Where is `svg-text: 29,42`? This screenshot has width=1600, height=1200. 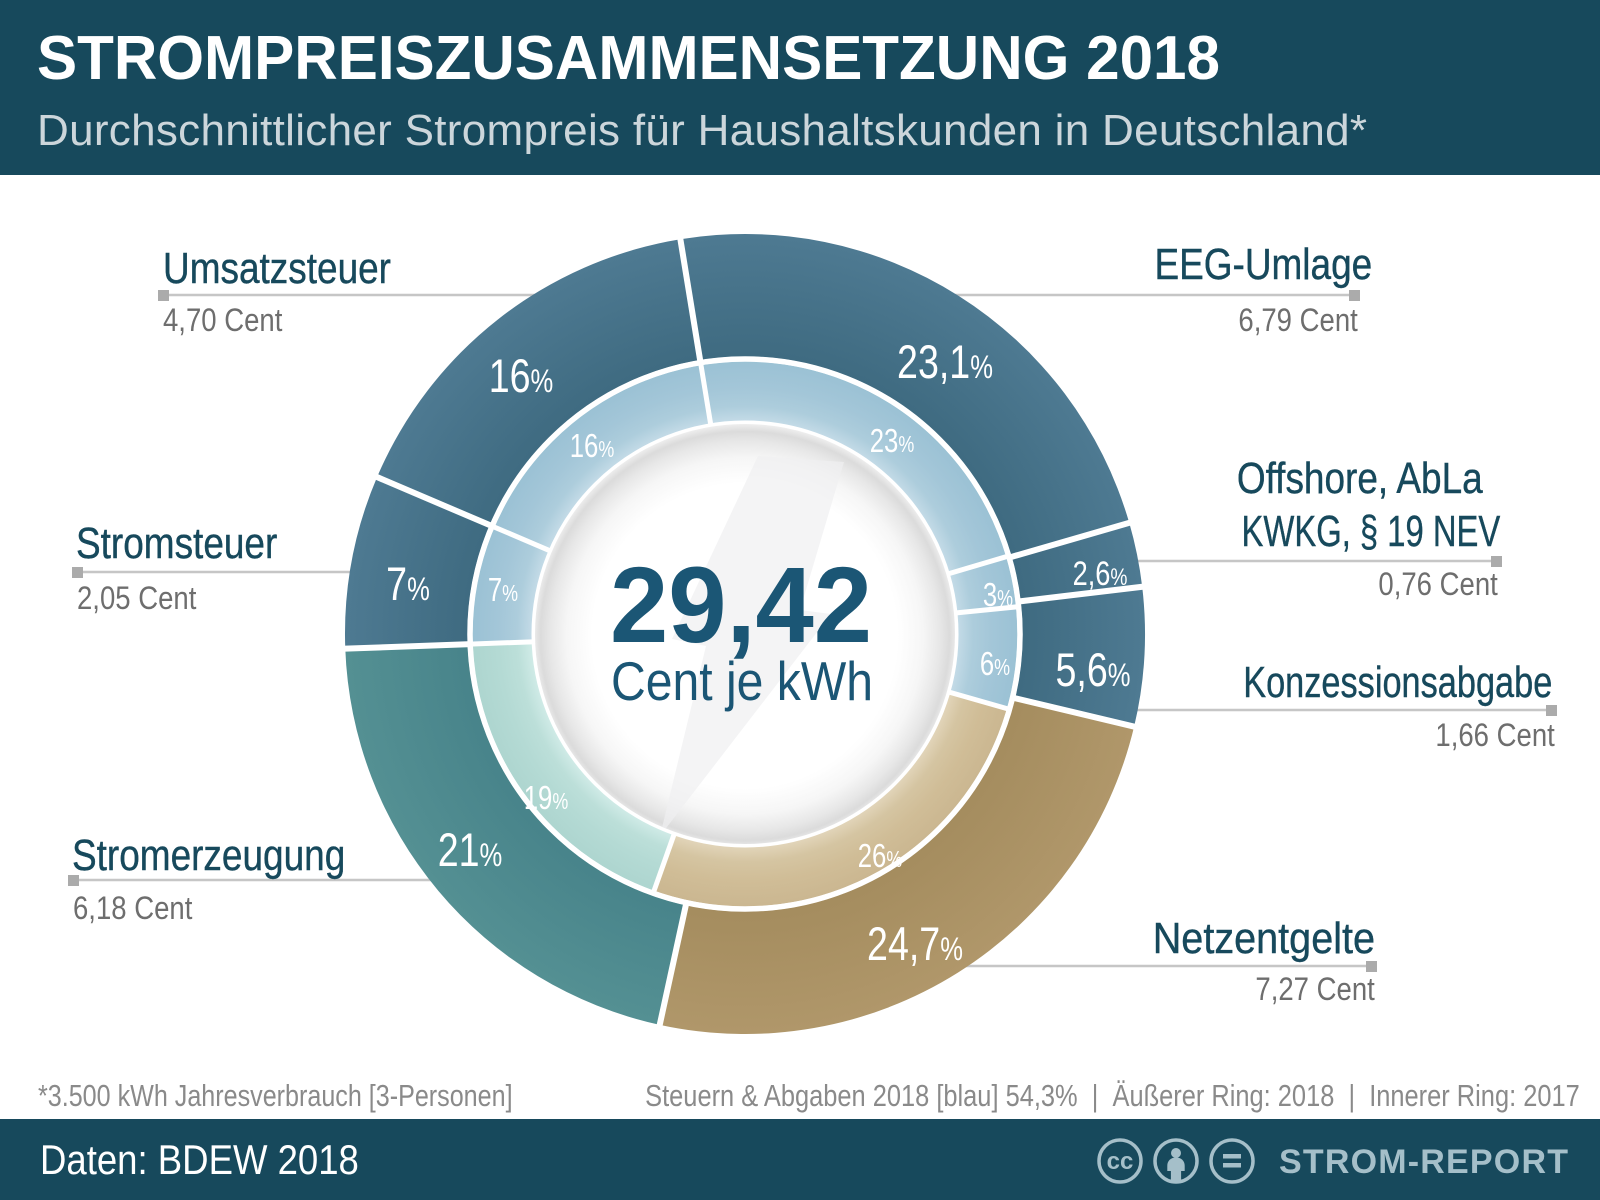
svg-text: 29,42 is located at coordinates (741, 605).